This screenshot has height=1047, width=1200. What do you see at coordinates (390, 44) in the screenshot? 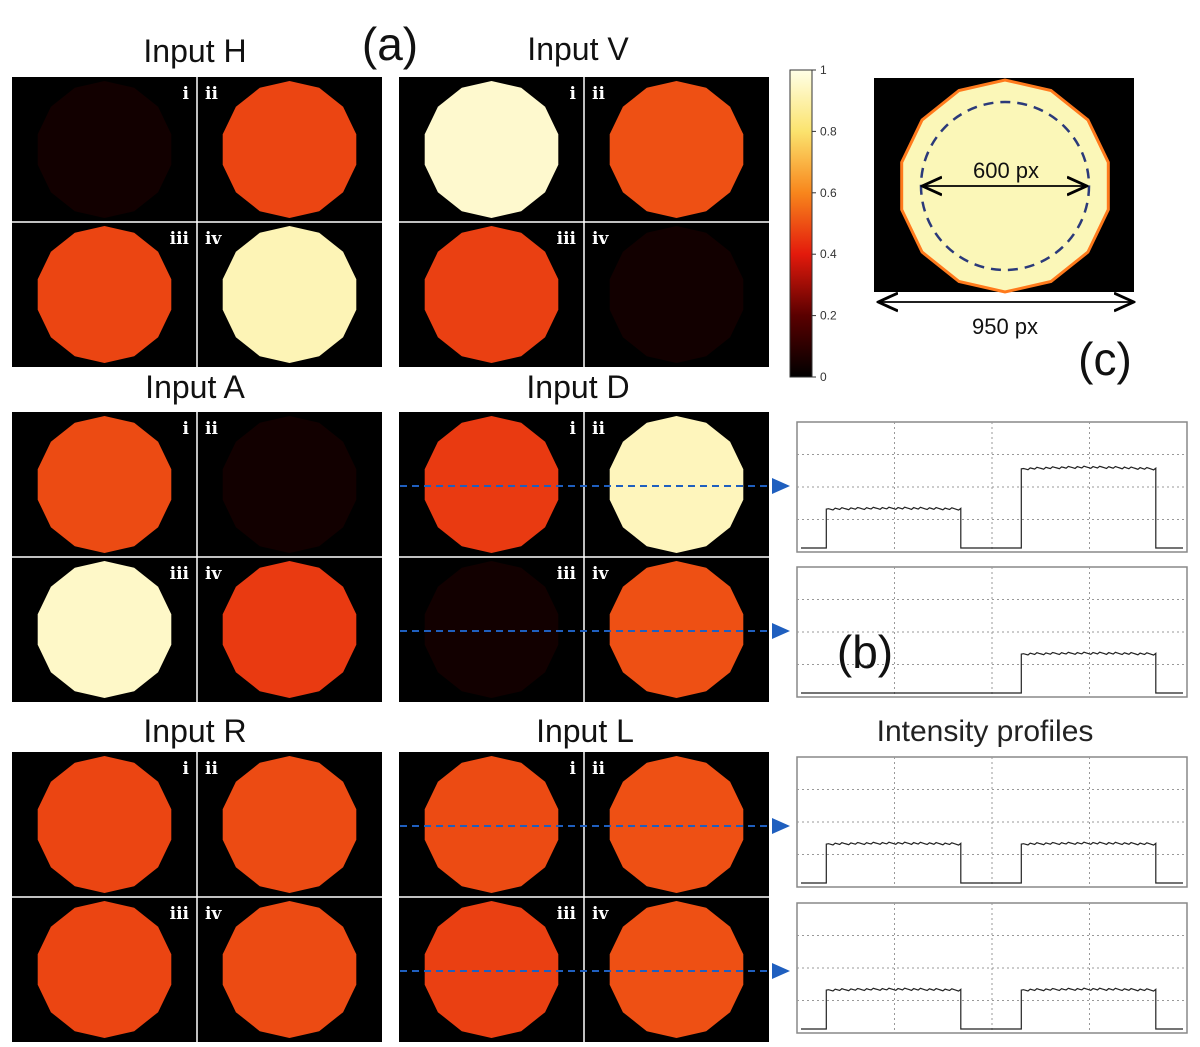
I see `panel-a-label: (a)` at bounding box center [390, 44].